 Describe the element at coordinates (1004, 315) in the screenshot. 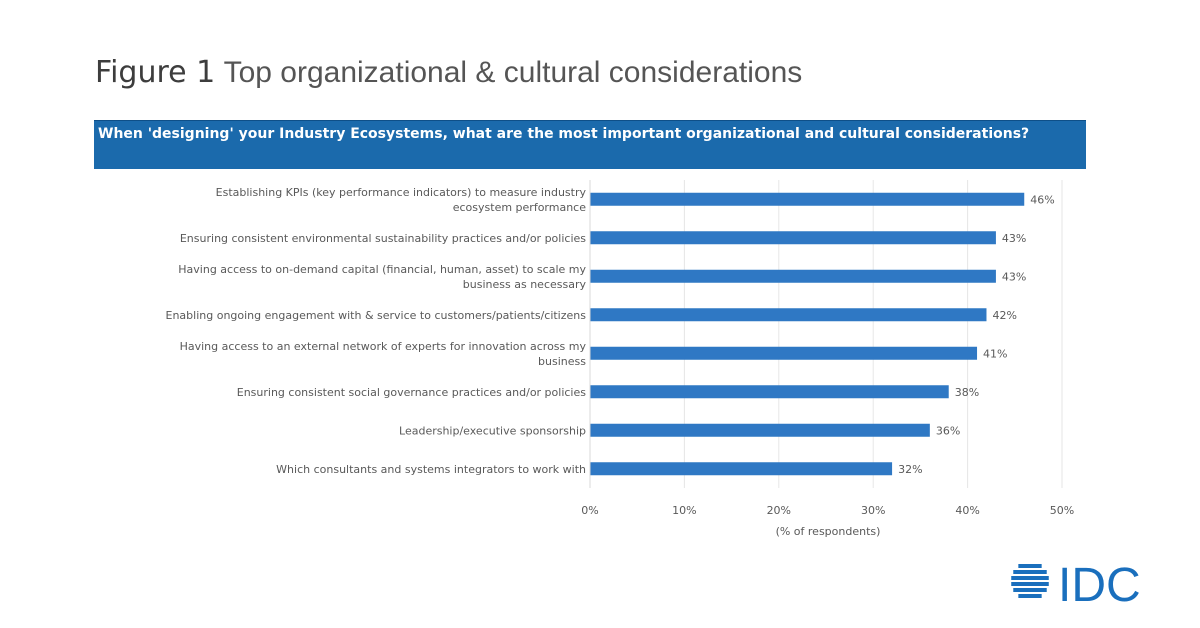

I see `data-label: 42%` at that location.